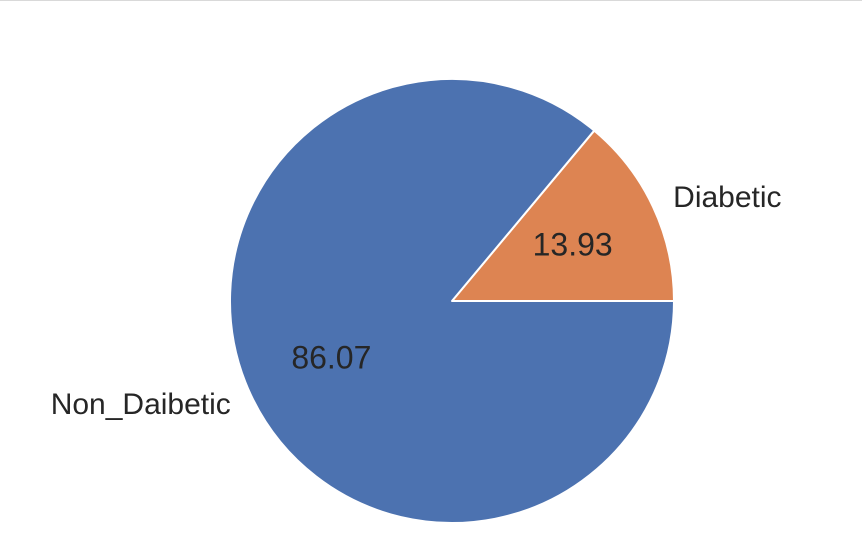 Image resolution: width=862 pixels, height=559 pixels. I want to click on pie-slice-diabetic, so click(563, 215).